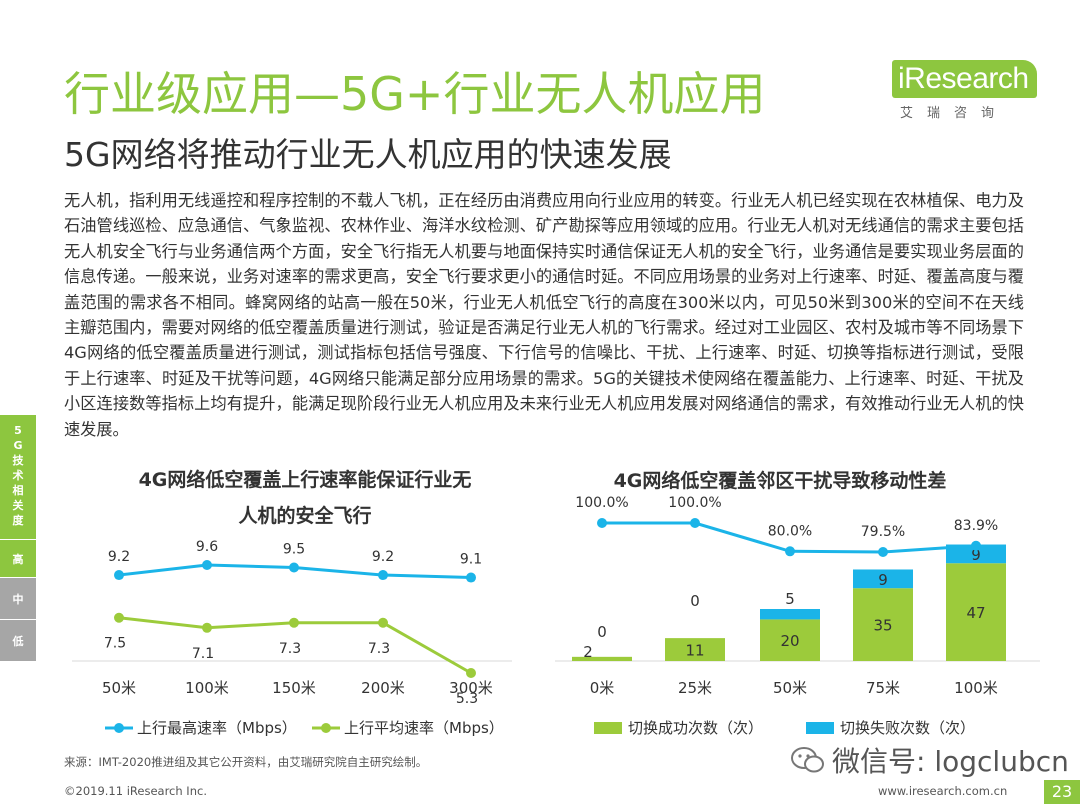 This screenshot has width=1080, height=810. I want to click on logo-sub: 艾瑞咨询, so click(954, 113).